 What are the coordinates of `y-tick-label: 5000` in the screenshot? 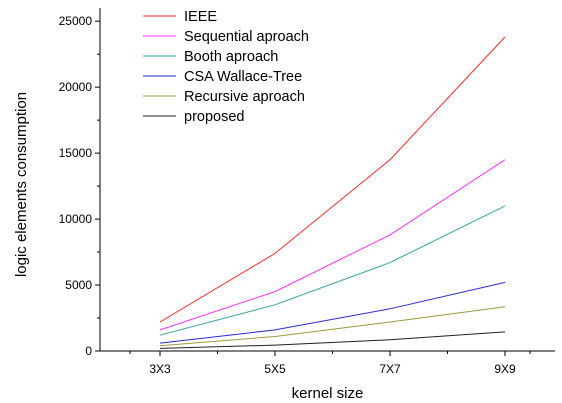 It's located at (78, 285).